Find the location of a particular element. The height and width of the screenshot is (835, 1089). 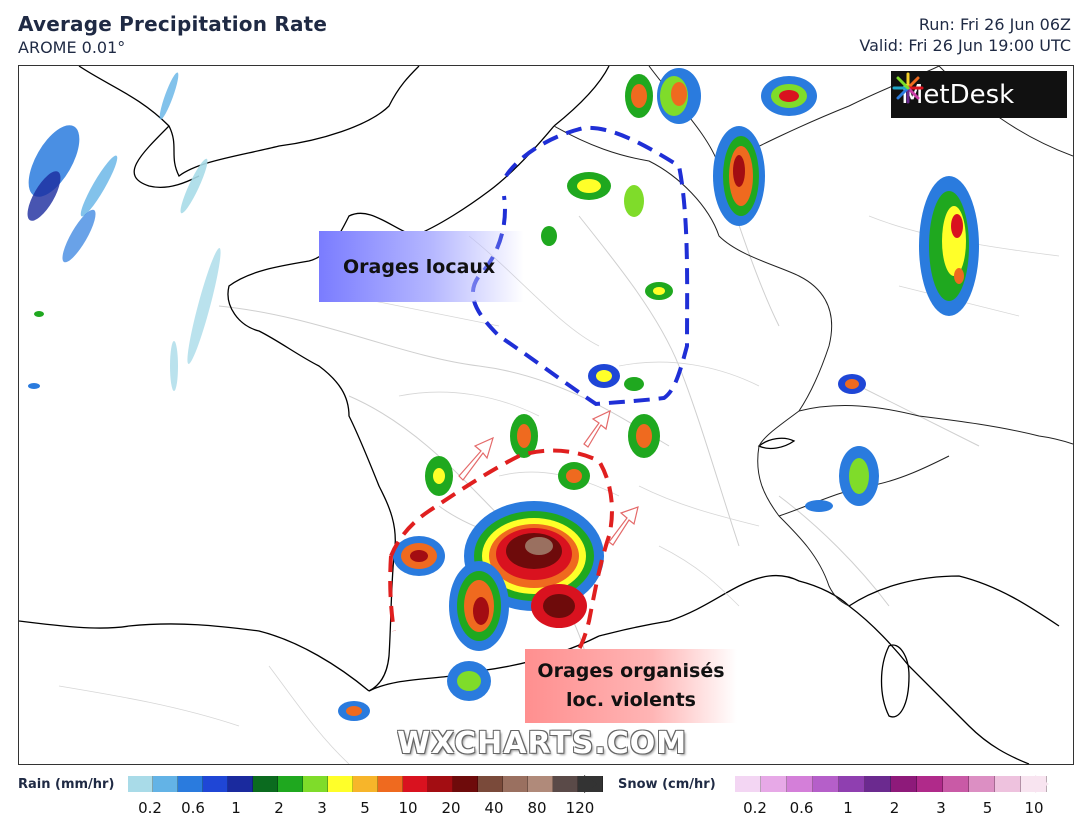

rain-color-bar is located at coordinates (365, 784).